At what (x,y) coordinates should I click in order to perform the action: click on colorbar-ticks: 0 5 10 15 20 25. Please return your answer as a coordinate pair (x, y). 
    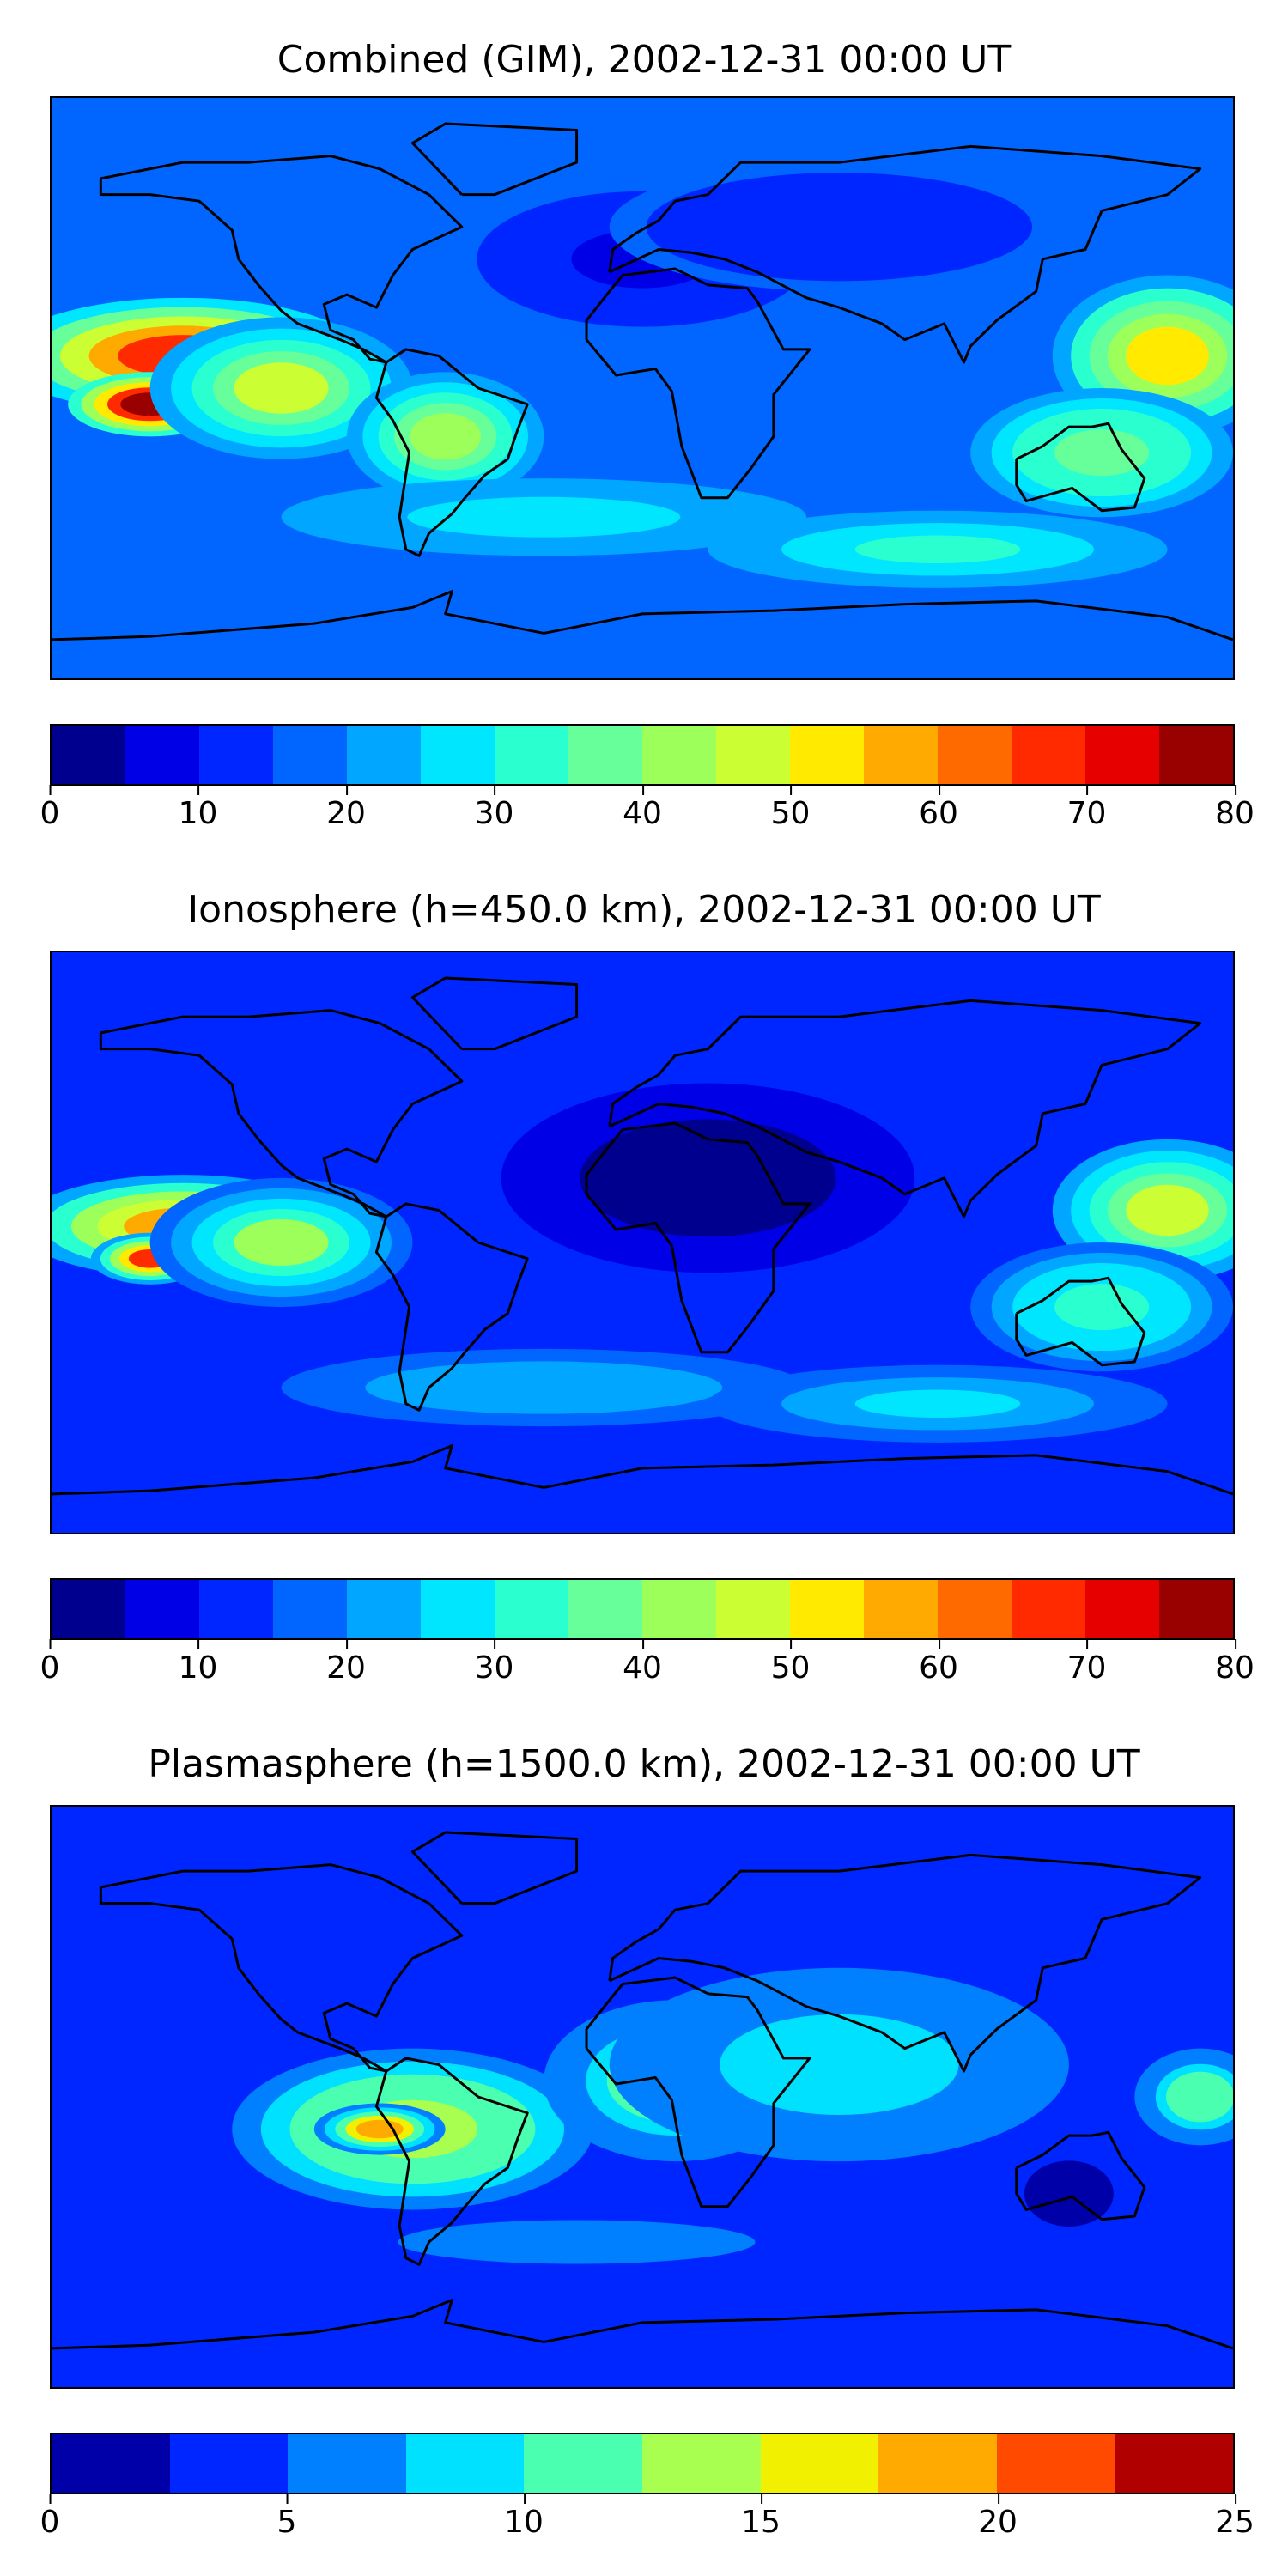
    Looking at the image, I should click on (647, 2525).